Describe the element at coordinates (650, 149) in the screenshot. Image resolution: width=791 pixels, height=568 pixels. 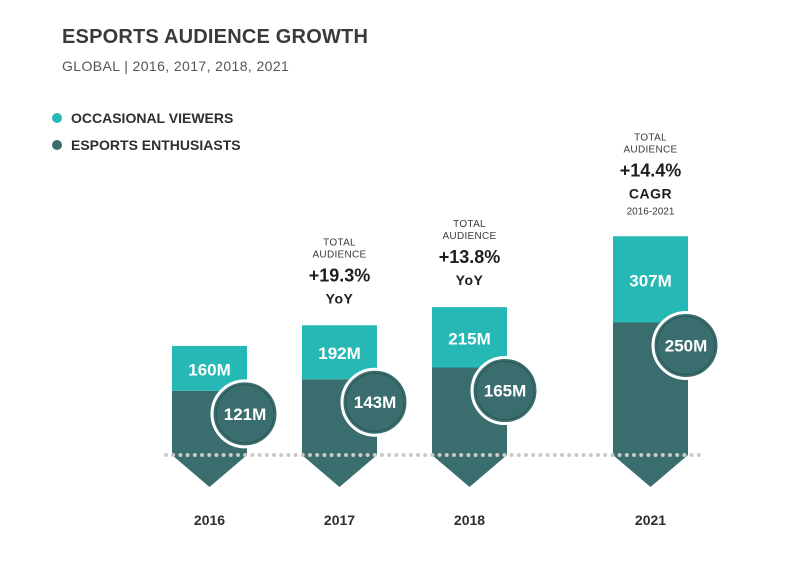
I see `annotation-heading-line2-2021: AUDIENCE` at that location.